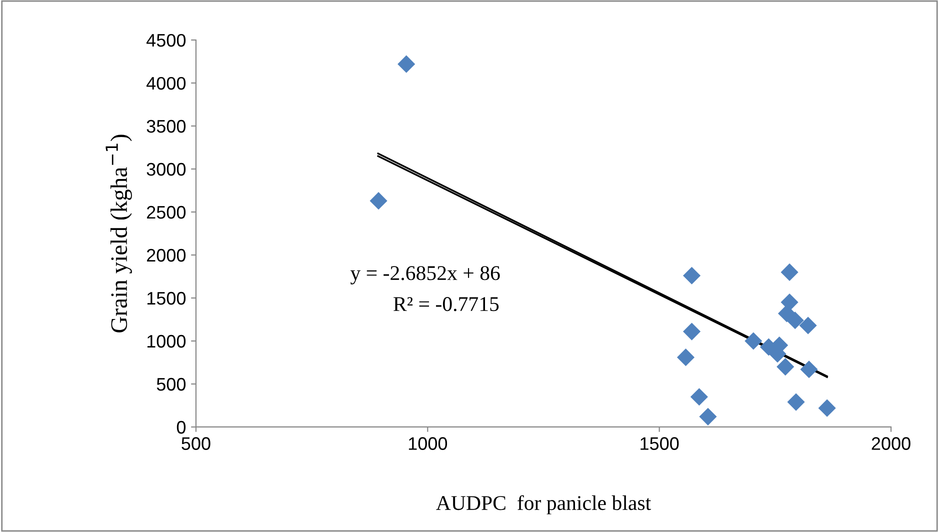 This screenshot has height=532, width=939. What do you see at coordinates (181, 427) in the screenshot?
I see `y-tick-label: 0` at bounding box center [181, 427].